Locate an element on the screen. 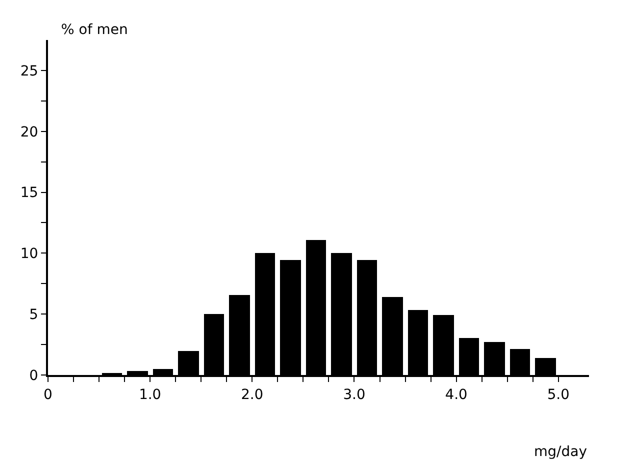 This screenshot has width=619, height=465. x-tick-label: 5.0 is located at coordinates (558, 394).